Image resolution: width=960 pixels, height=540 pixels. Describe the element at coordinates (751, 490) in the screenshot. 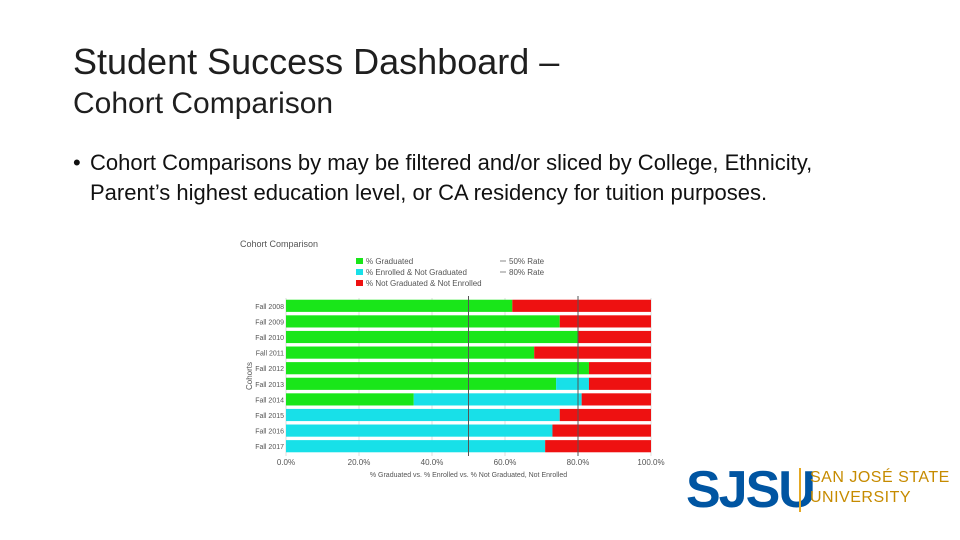

I see `sjsu-logo-mark: SJSU` at that location.